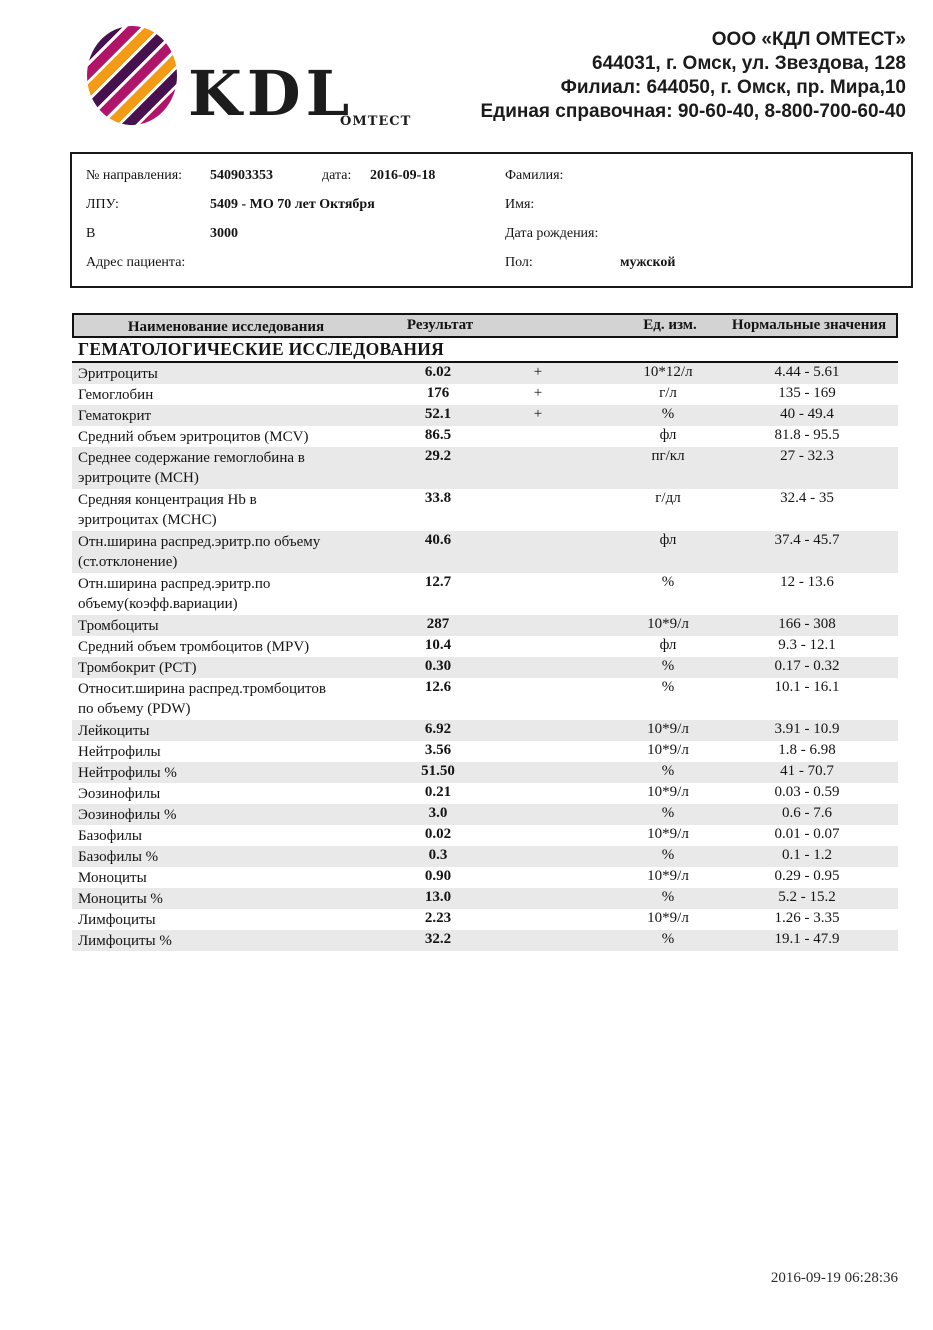 The height and width of the screenshot is (1330, 933). What do you see at coordinates (485, 625) in the screenshot?
I see `table-row: Тромбоциты 287 10*9/л 166 - 308` at bounding box center [485, 625].